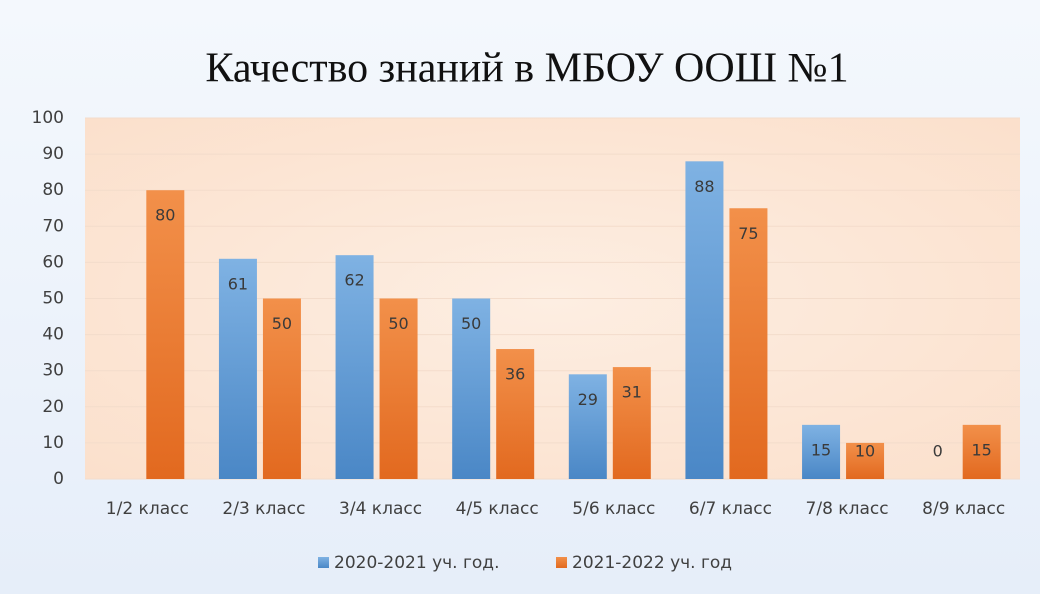 The image size is (1040, 594). Describe the element at coordinates (53, 407) in the screenshot. I see `y-tick-label: 20` at that location.